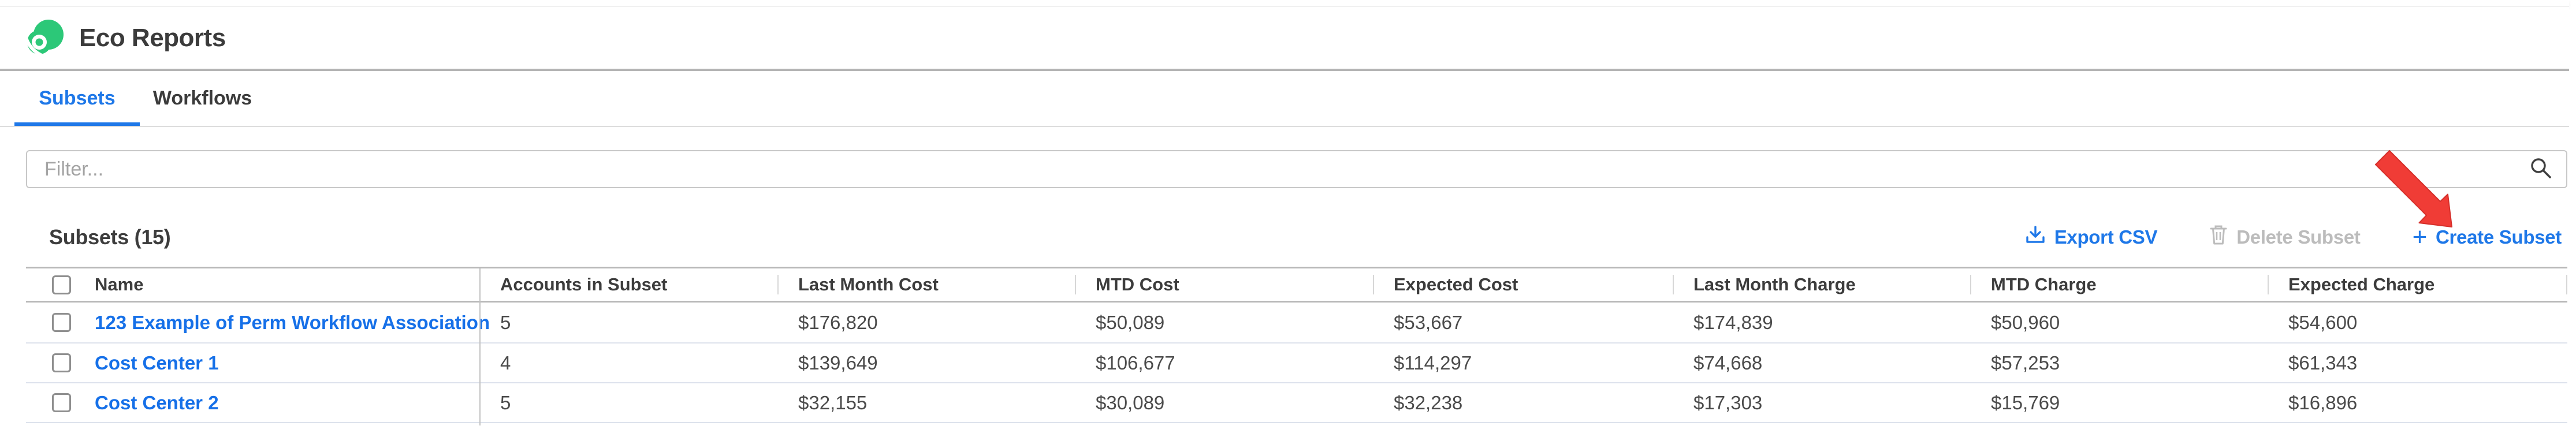 This screenshot has width=2576, height=448. I want to click on column-header-expected-charge: Expected Charge, so click(2417, 284).